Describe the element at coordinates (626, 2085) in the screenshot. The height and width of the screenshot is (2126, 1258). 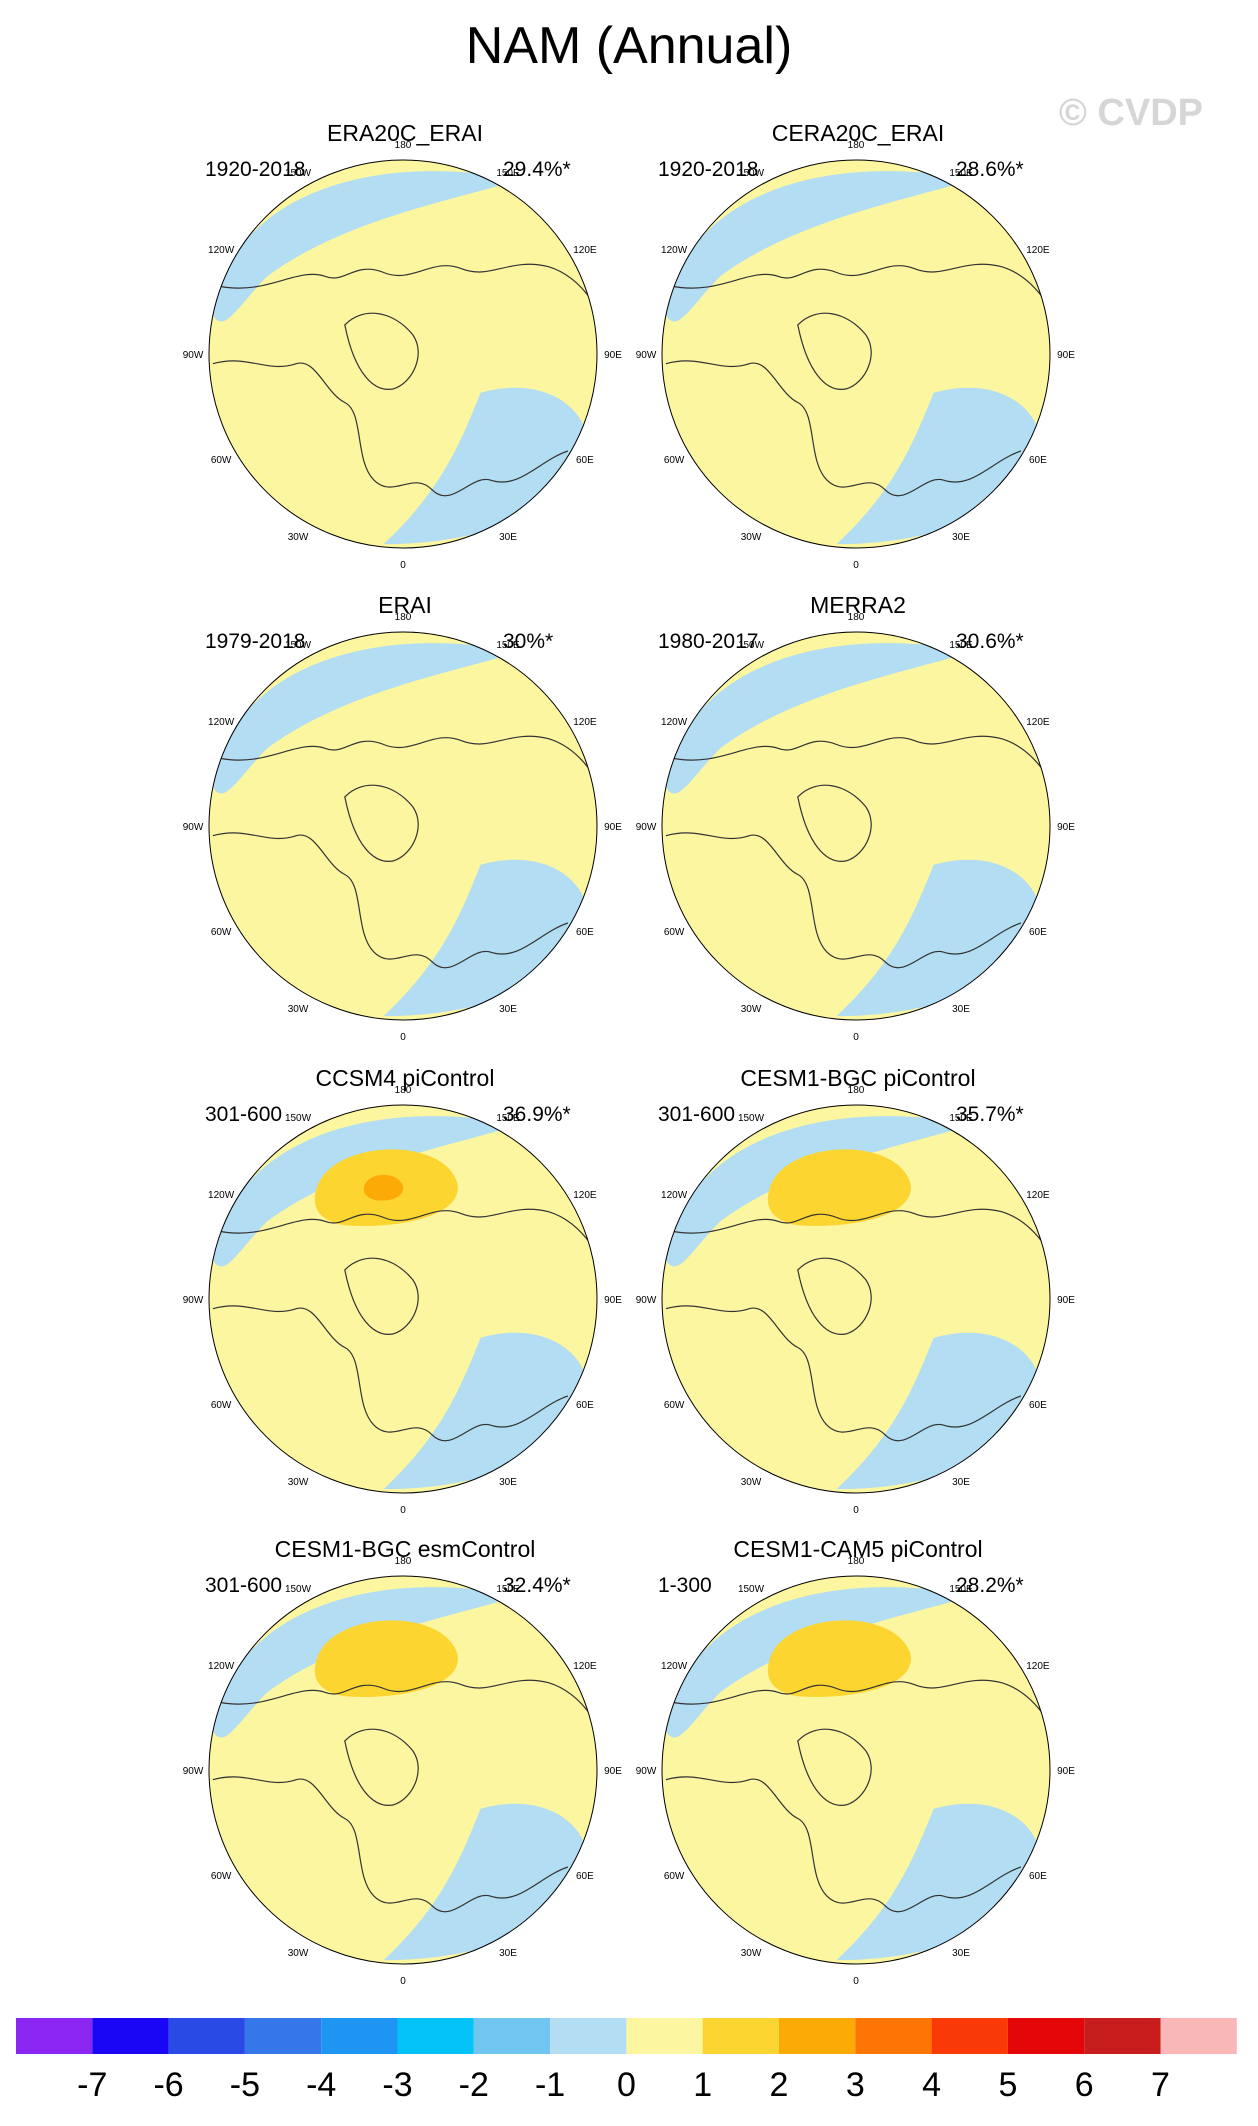
I see `colorbar-tick-label: 0` at that location.